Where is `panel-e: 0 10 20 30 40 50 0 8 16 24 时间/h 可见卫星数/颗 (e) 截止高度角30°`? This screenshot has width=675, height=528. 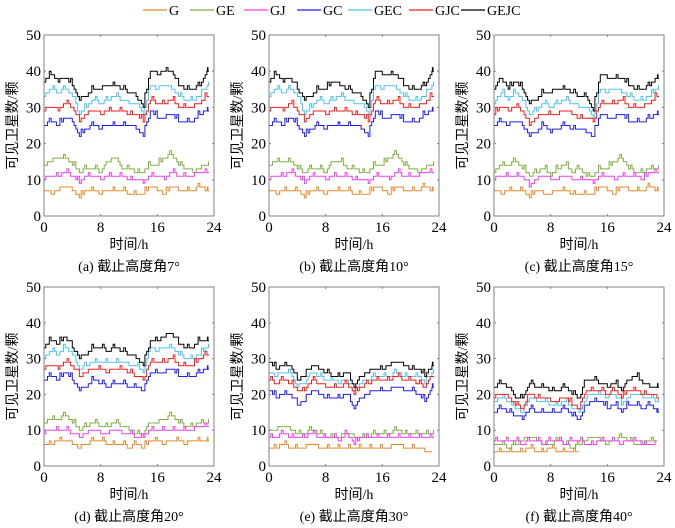
panel-e: 0 10 20 30 40 50 0 8 16 24 时间/h 可见卫星数/颗 (e) 截止高度角30° is located at coordinates (338, 402).